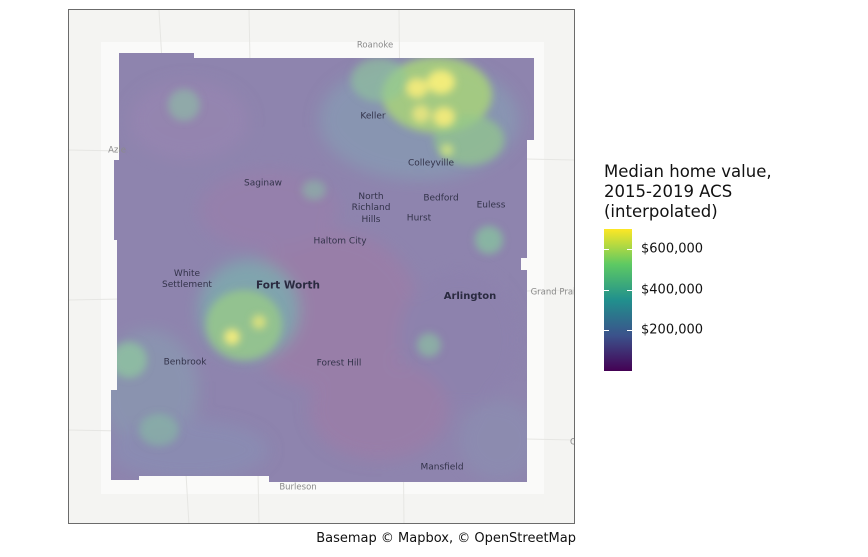 Image resolution: width=868 pixels, height=557 pixels. Describe the element at coordinates (491, 205) in the screenshot. I see `place-label-euless: Euless` at that location.